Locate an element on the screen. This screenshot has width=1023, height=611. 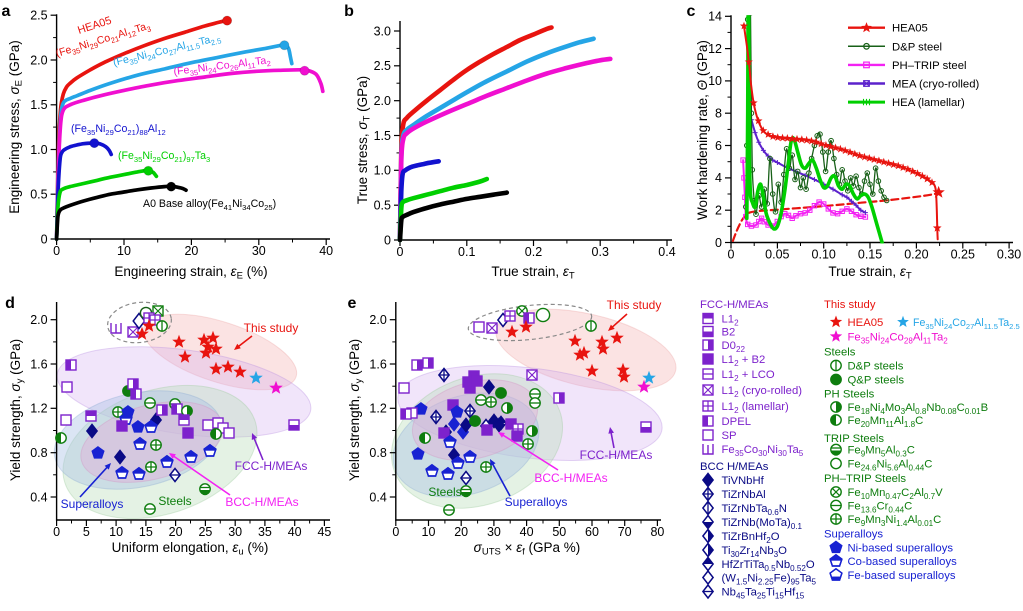
svg-text: Ni-based superalloys is located at coordinates (901, 549).